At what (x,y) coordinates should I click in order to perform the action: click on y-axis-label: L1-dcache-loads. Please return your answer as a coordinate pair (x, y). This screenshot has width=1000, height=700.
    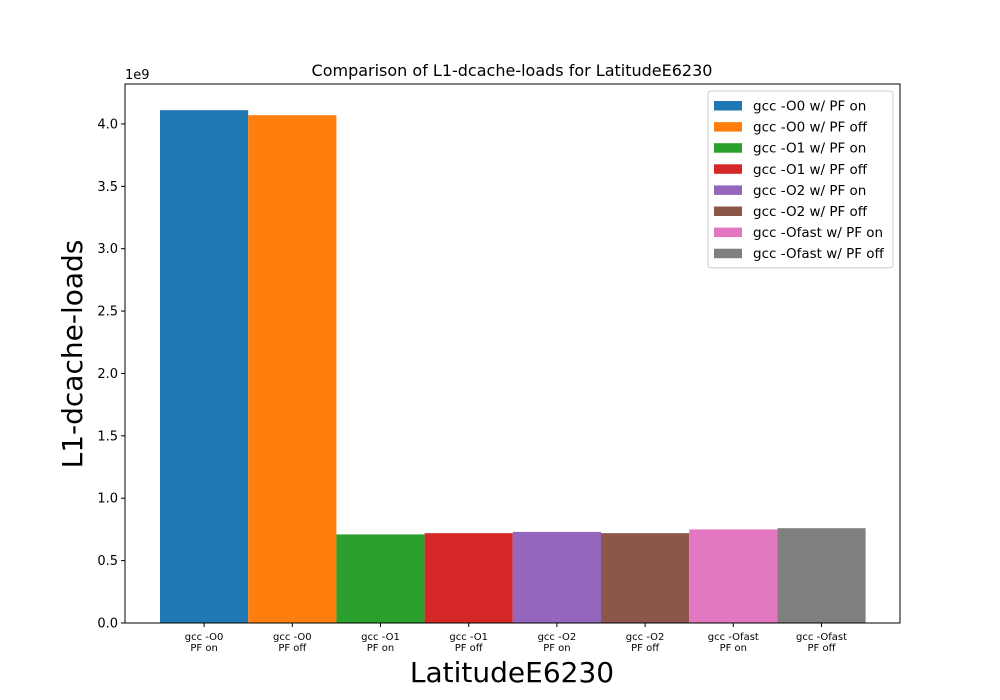
    Looking at the image, I should click on (72, 354).